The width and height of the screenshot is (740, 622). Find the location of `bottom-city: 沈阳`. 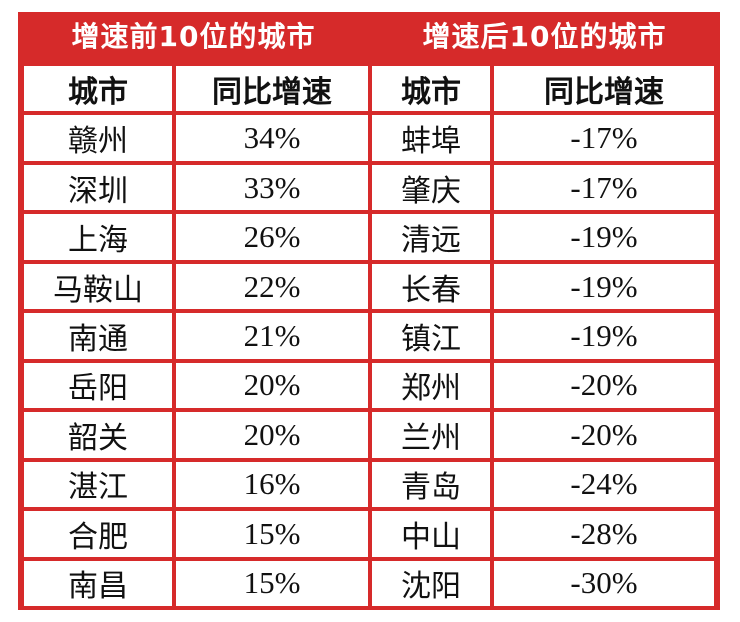

bottom-city: 沈阳 is located at coordinates (431, 583).